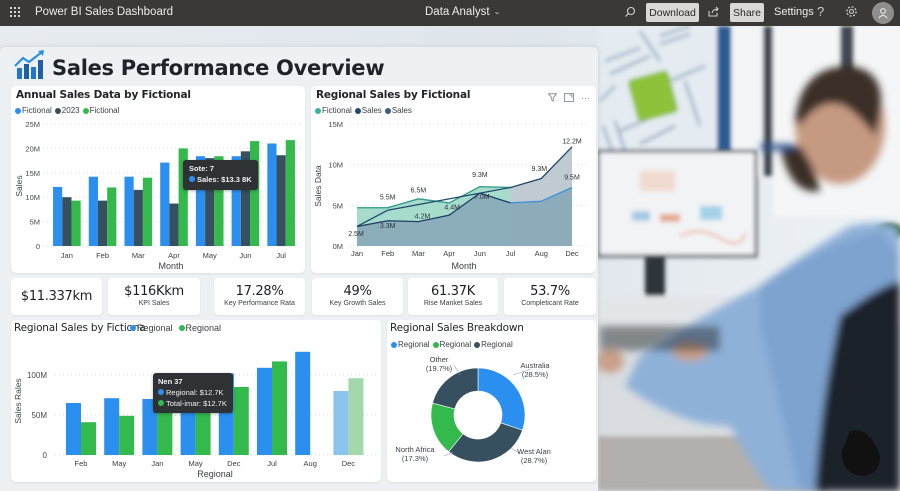 This screenshot has height=491, width=900. I want to click on kpi-value: 49%, so click(357, 291).